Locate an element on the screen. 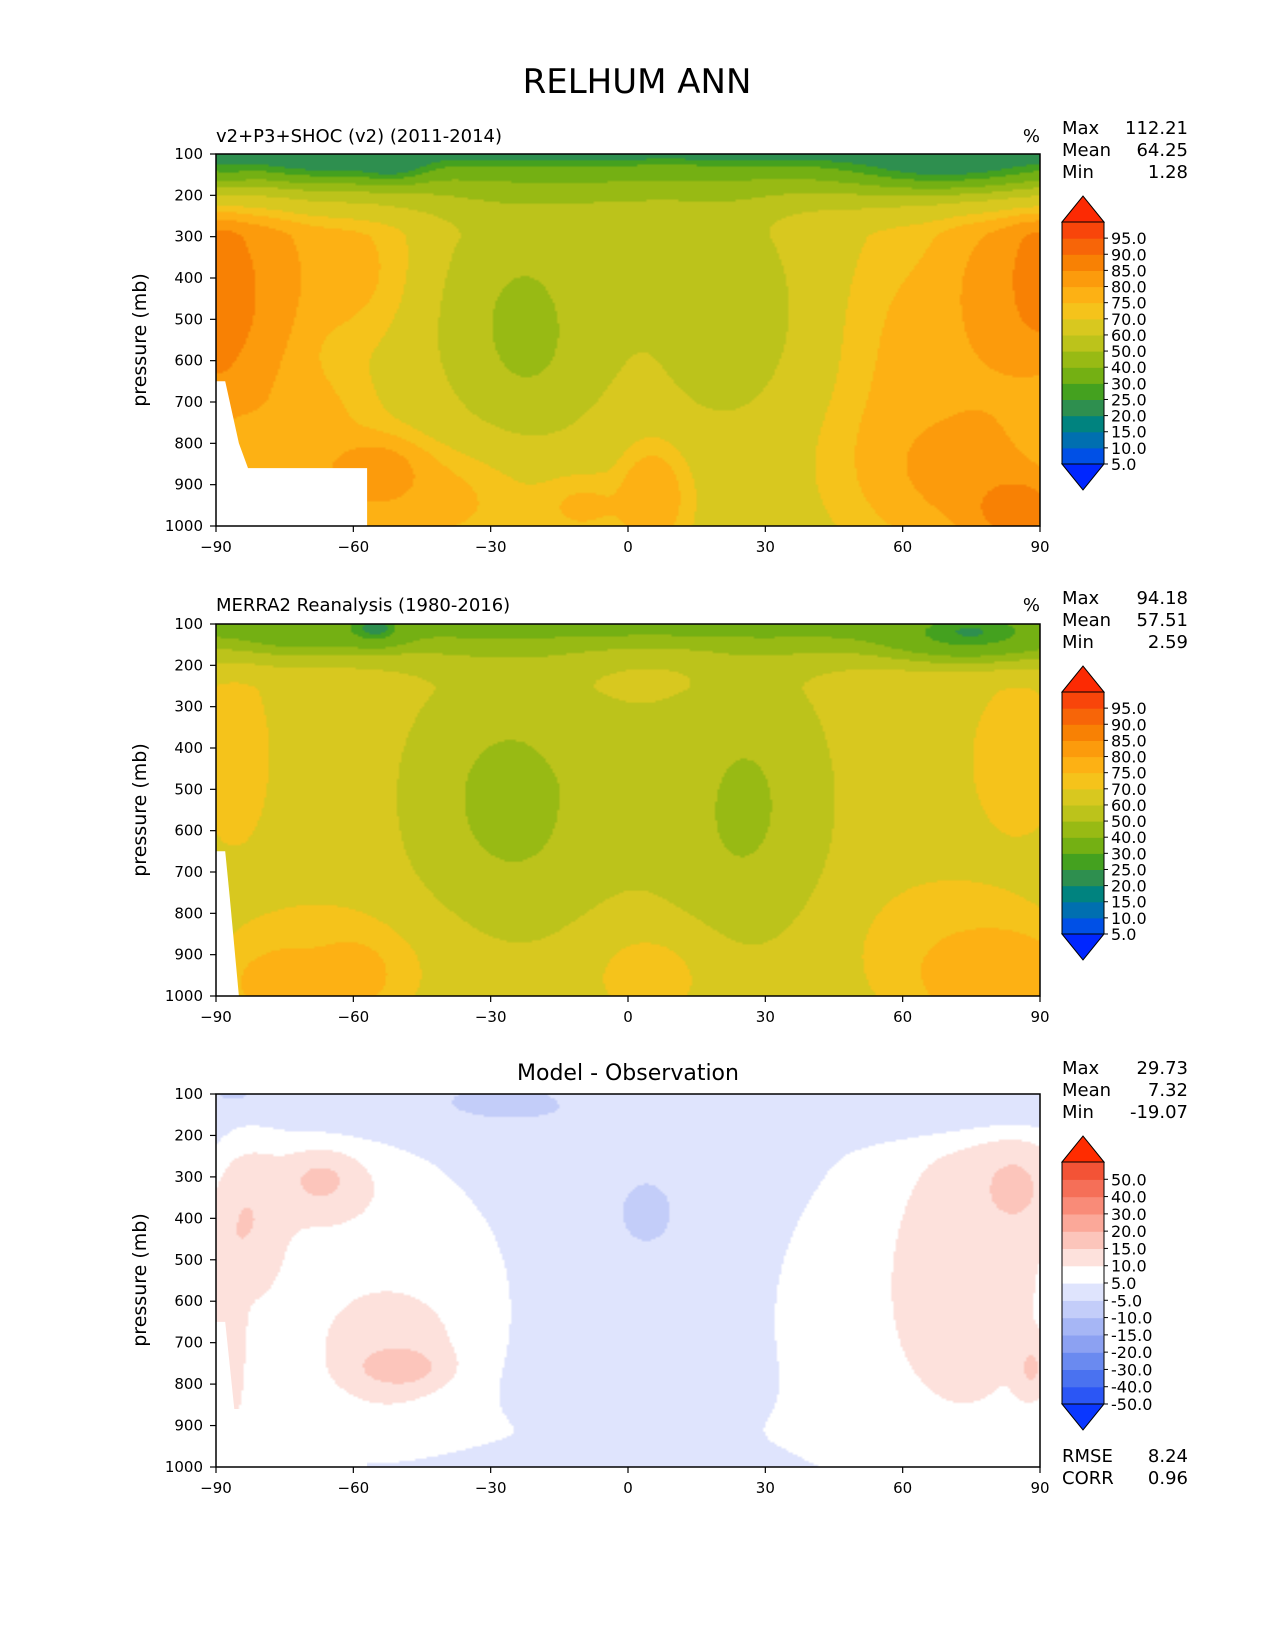 This screenshot has height=1650, width=1275. colorbar-label: 40.0 is located at coordinates (1129, 837).